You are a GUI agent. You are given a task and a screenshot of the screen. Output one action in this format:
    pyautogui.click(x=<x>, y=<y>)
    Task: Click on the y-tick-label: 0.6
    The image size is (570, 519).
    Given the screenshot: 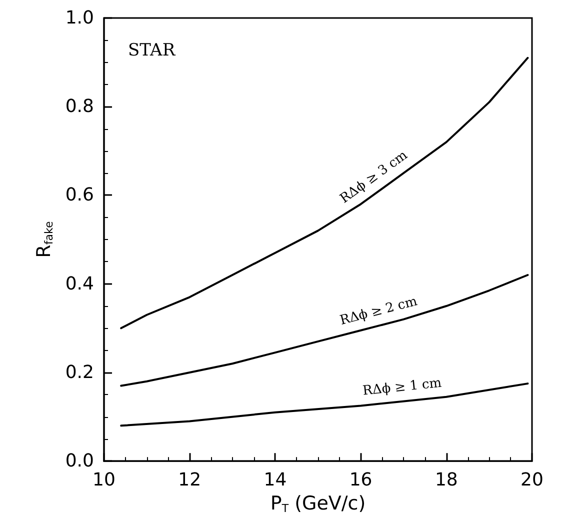 What is the action you would take?
    pyautogui.click(x=79, y=195)
    